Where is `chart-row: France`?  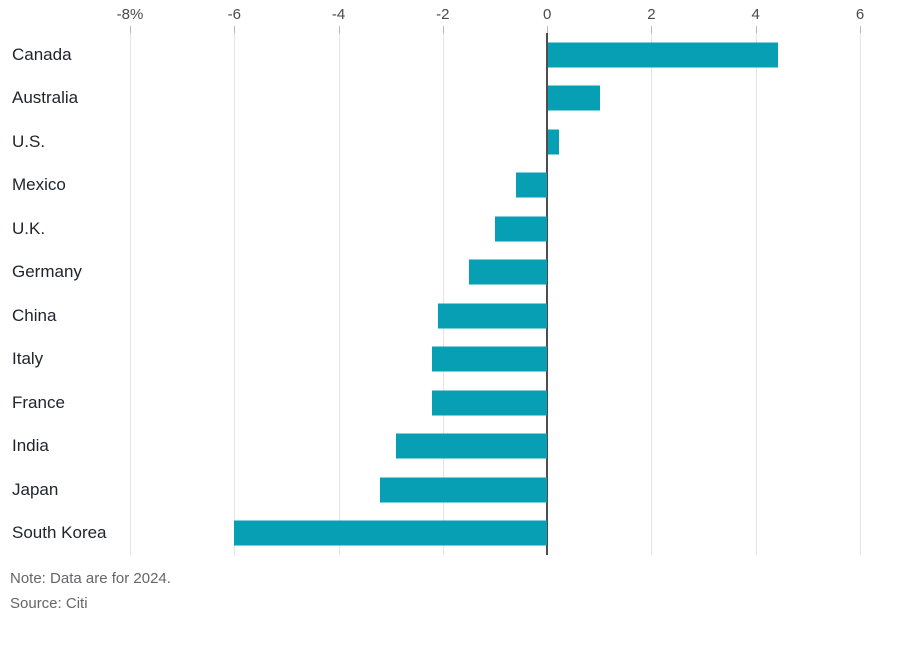
chart-row: France is located at coordinates (462, 403).